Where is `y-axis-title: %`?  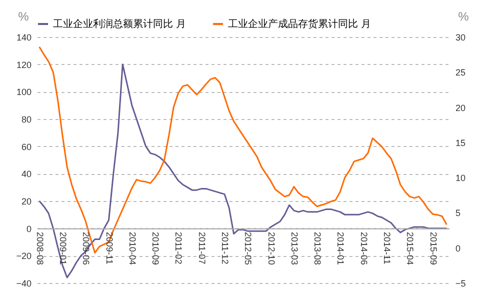 y-axis-title: % is located at coordinates (24, 17).